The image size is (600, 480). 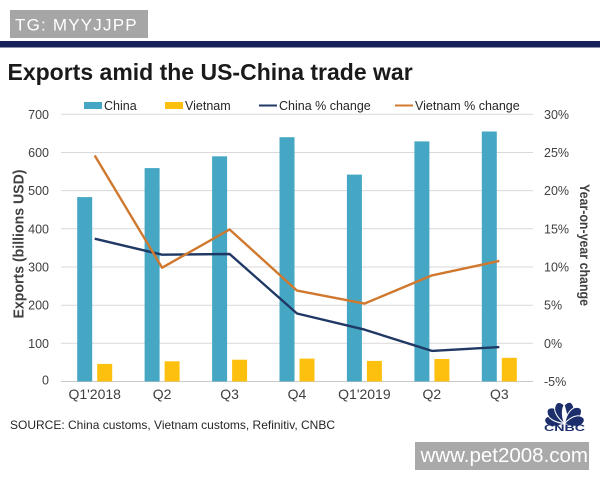 What do you see at coordinates (38, 268) in the screenshot?
I see `svg-text: 300` at bounding box center [38, 268].